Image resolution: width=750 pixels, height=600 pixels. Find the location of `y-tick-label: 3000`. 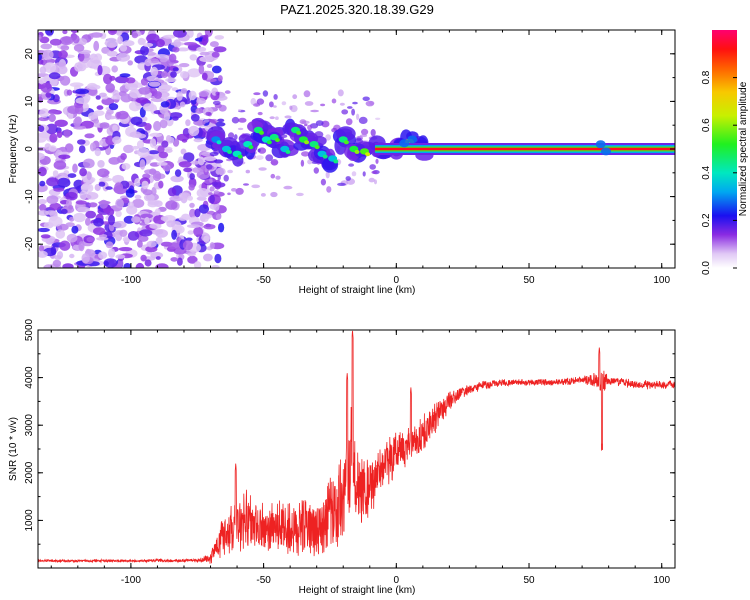

y-tick-label: 3000 is located at coordinates (29, 425).